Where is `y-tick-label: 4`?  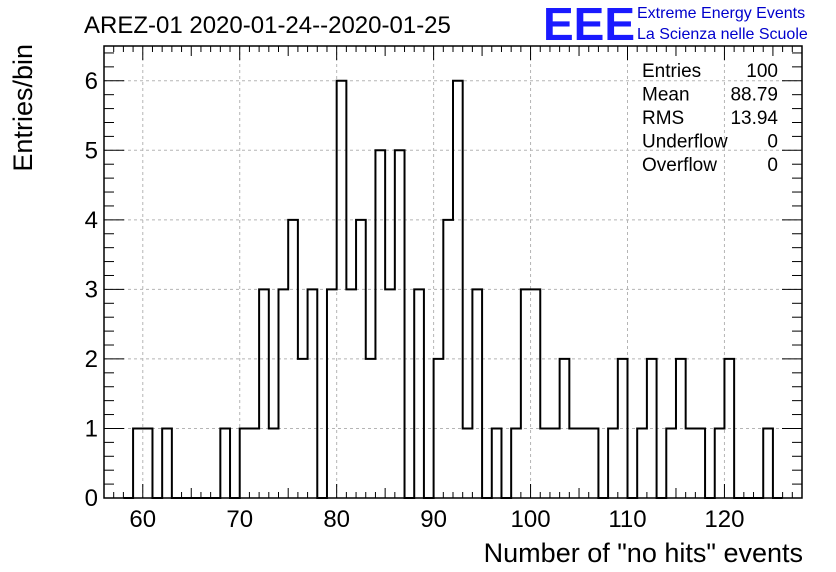 y-tick-label: 4 is located at coordinates (91, 220).